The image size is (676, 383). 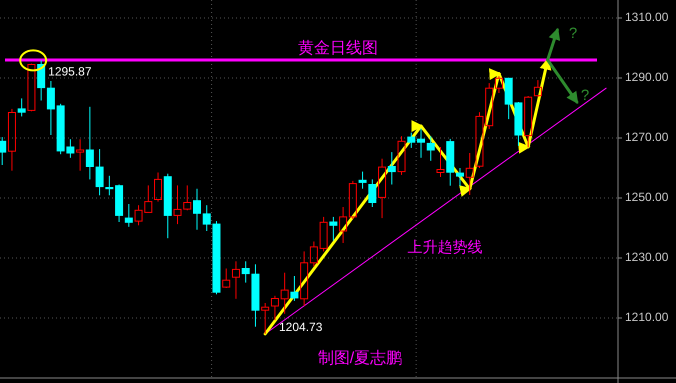 I want to click on y-tick-label: 1270.00, so click(x=647, y=137).